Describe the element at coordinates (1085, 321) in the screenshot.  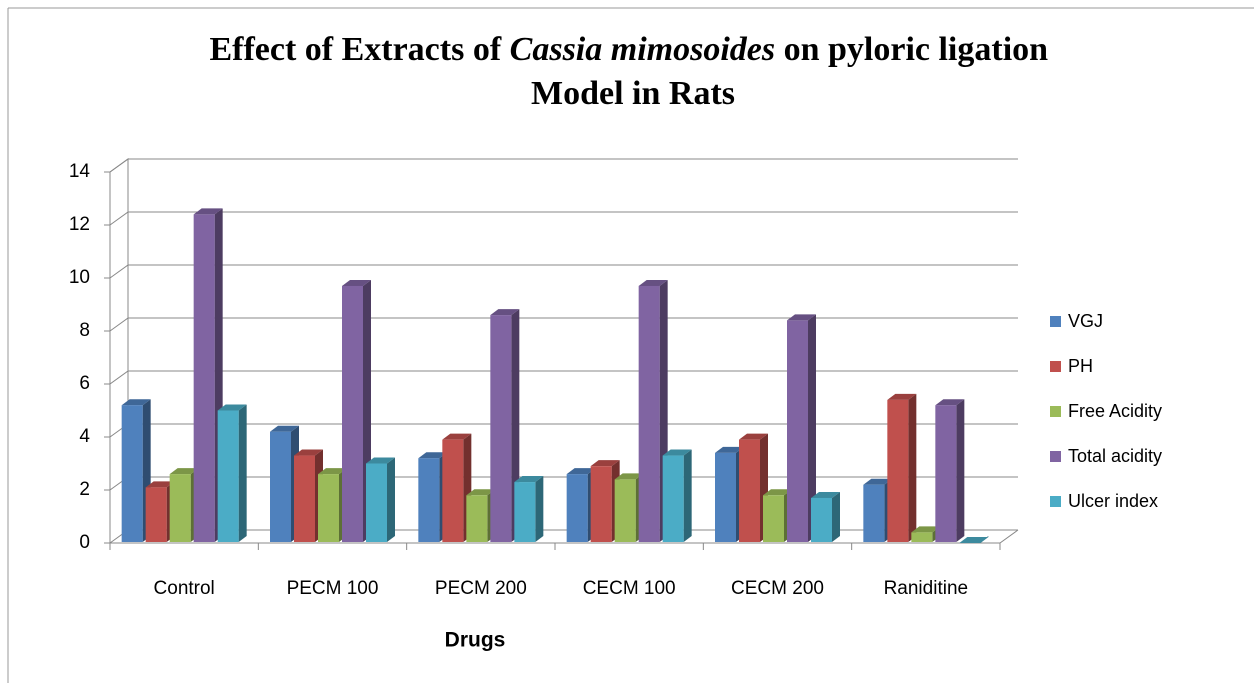
I see `legend-label: VGJ` at that location.